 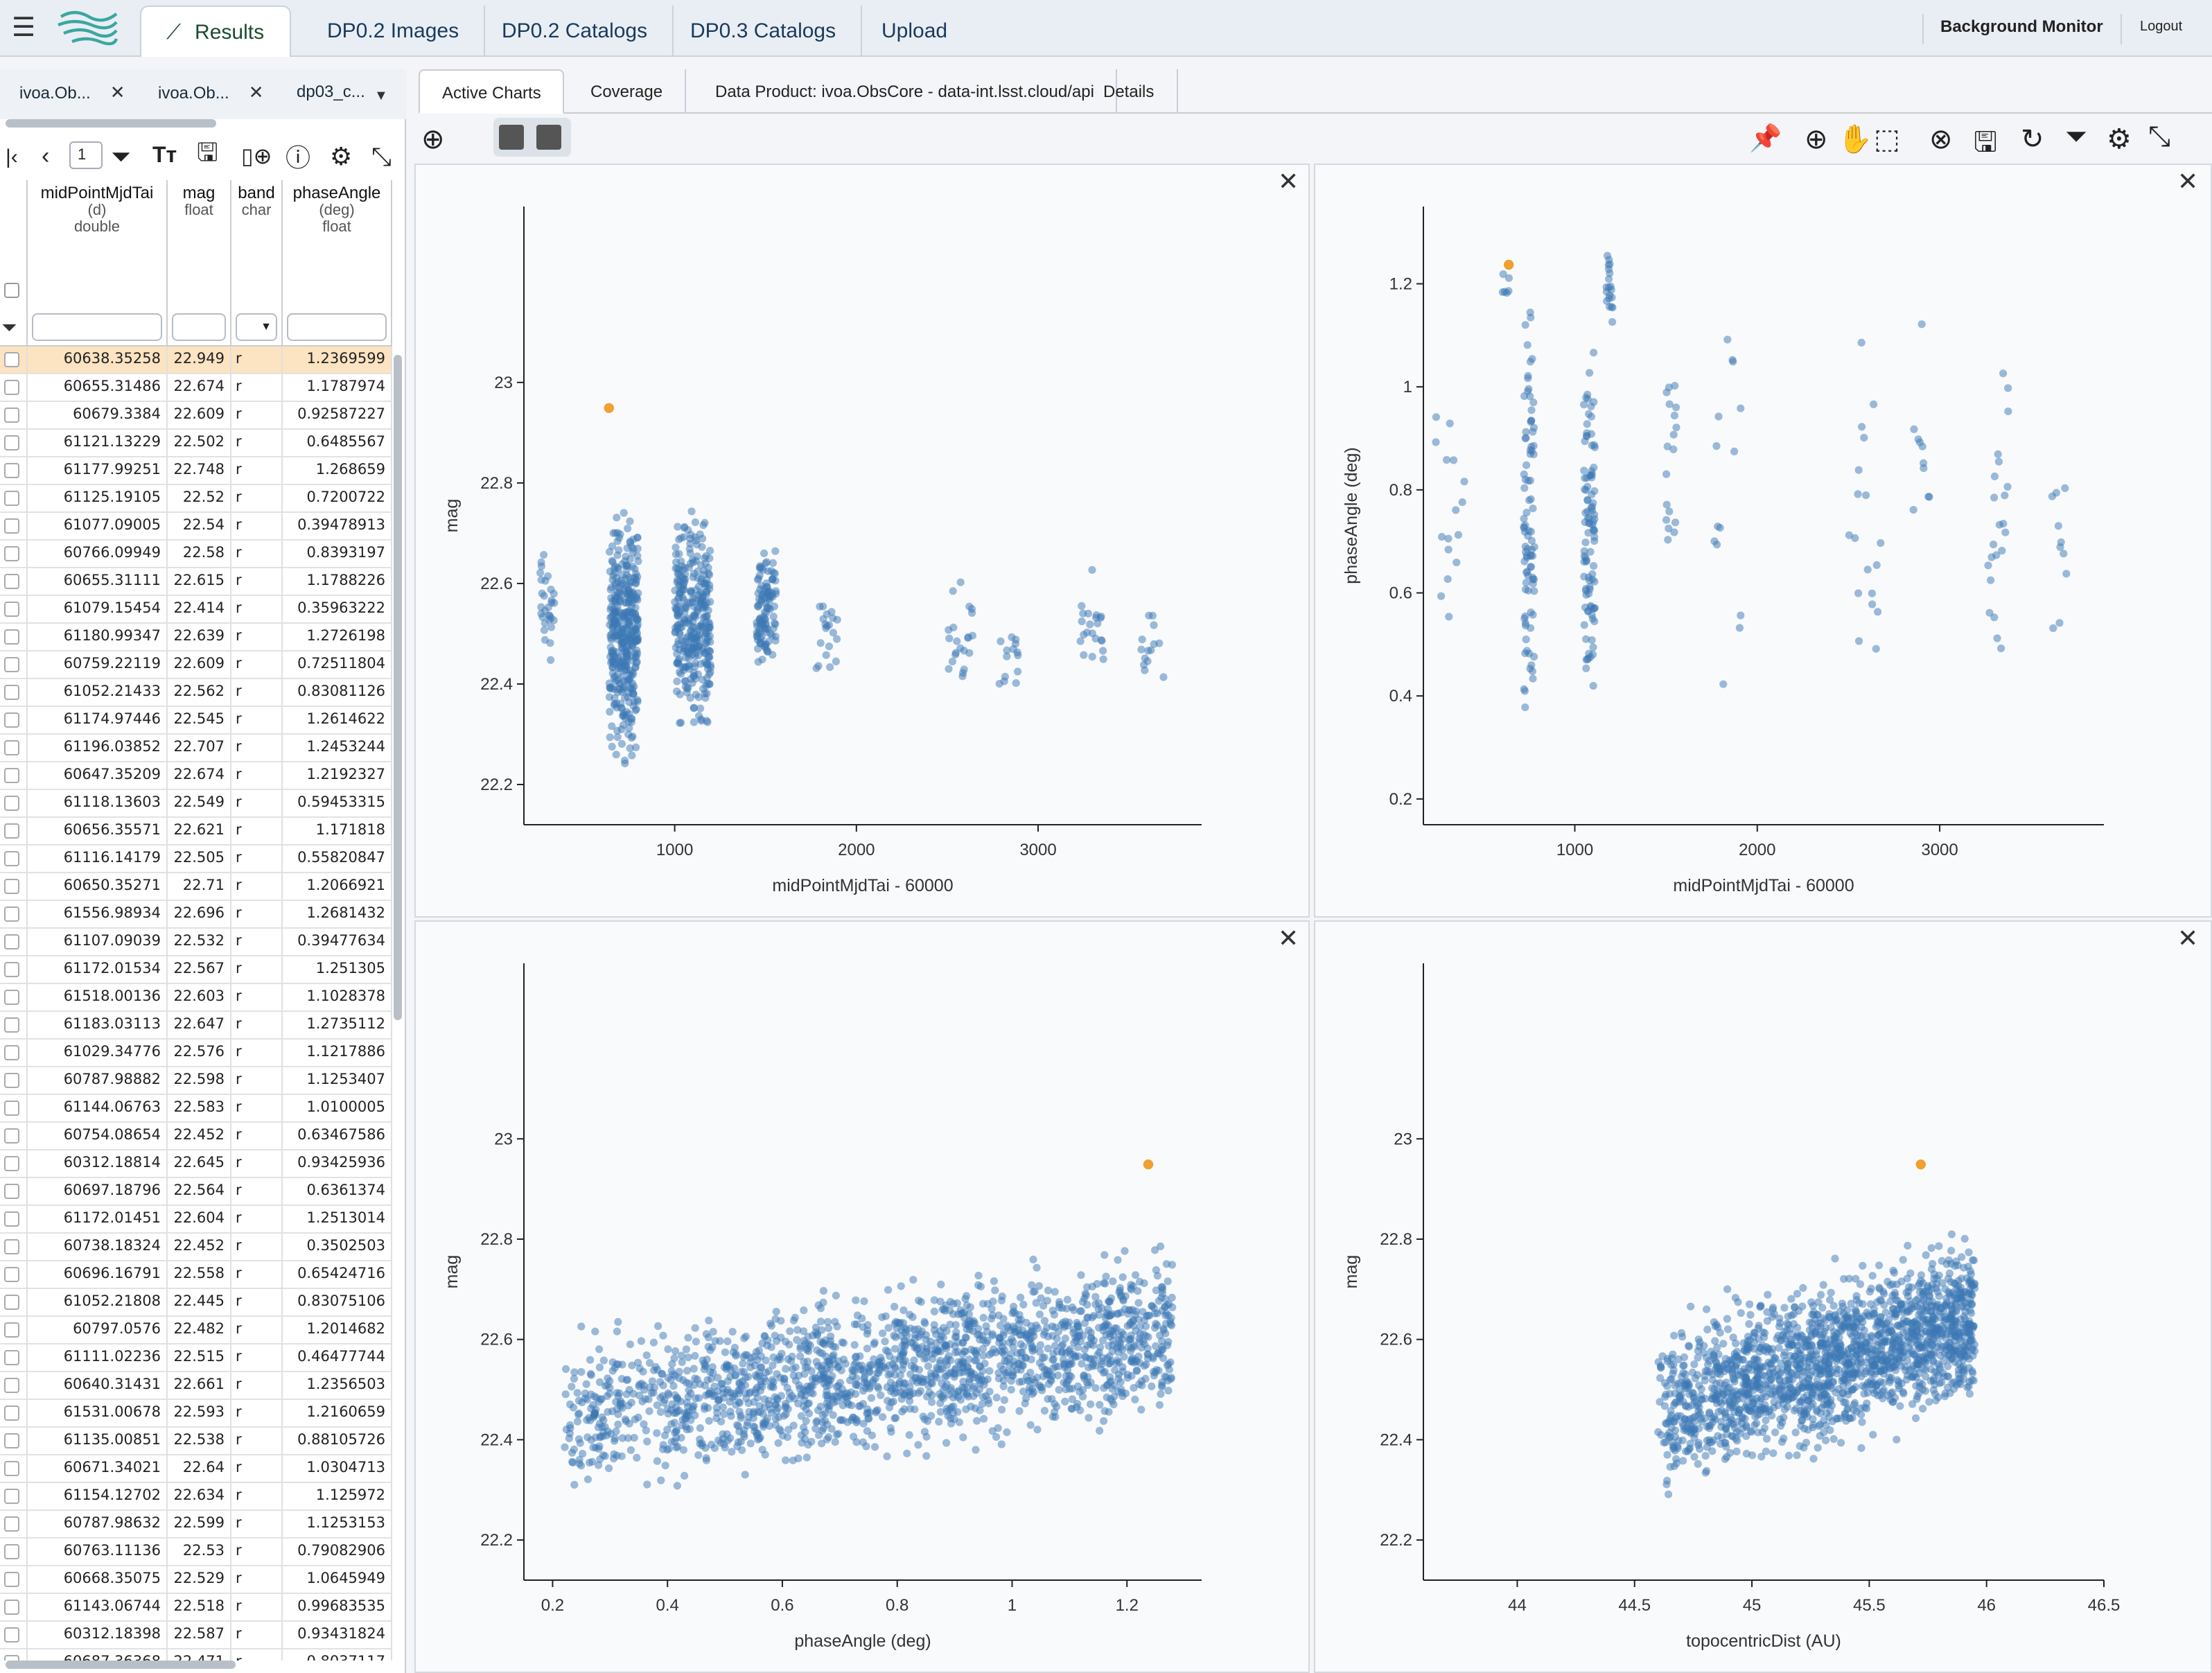 What do you see at coordinates (196, 471) in the screenshot?
I see `table-row: 61177.99251 22.748 r 1.268659` at bounding box center [196, 471].